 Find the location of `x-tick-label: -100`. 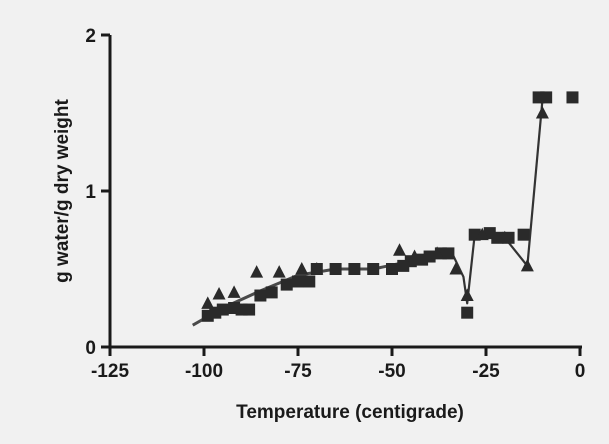

x-tick-label: -100 is located at coordinates (204, 371).